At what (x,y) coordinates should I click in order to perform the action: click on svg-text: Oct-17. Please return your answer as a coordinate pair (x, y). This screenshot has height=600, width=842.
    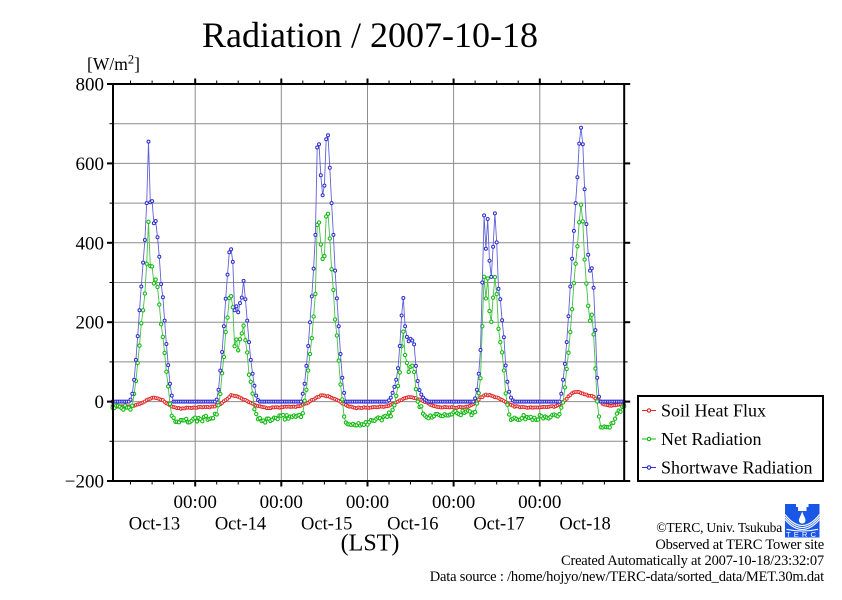
    Looking at the image, I should click on (498, 525).